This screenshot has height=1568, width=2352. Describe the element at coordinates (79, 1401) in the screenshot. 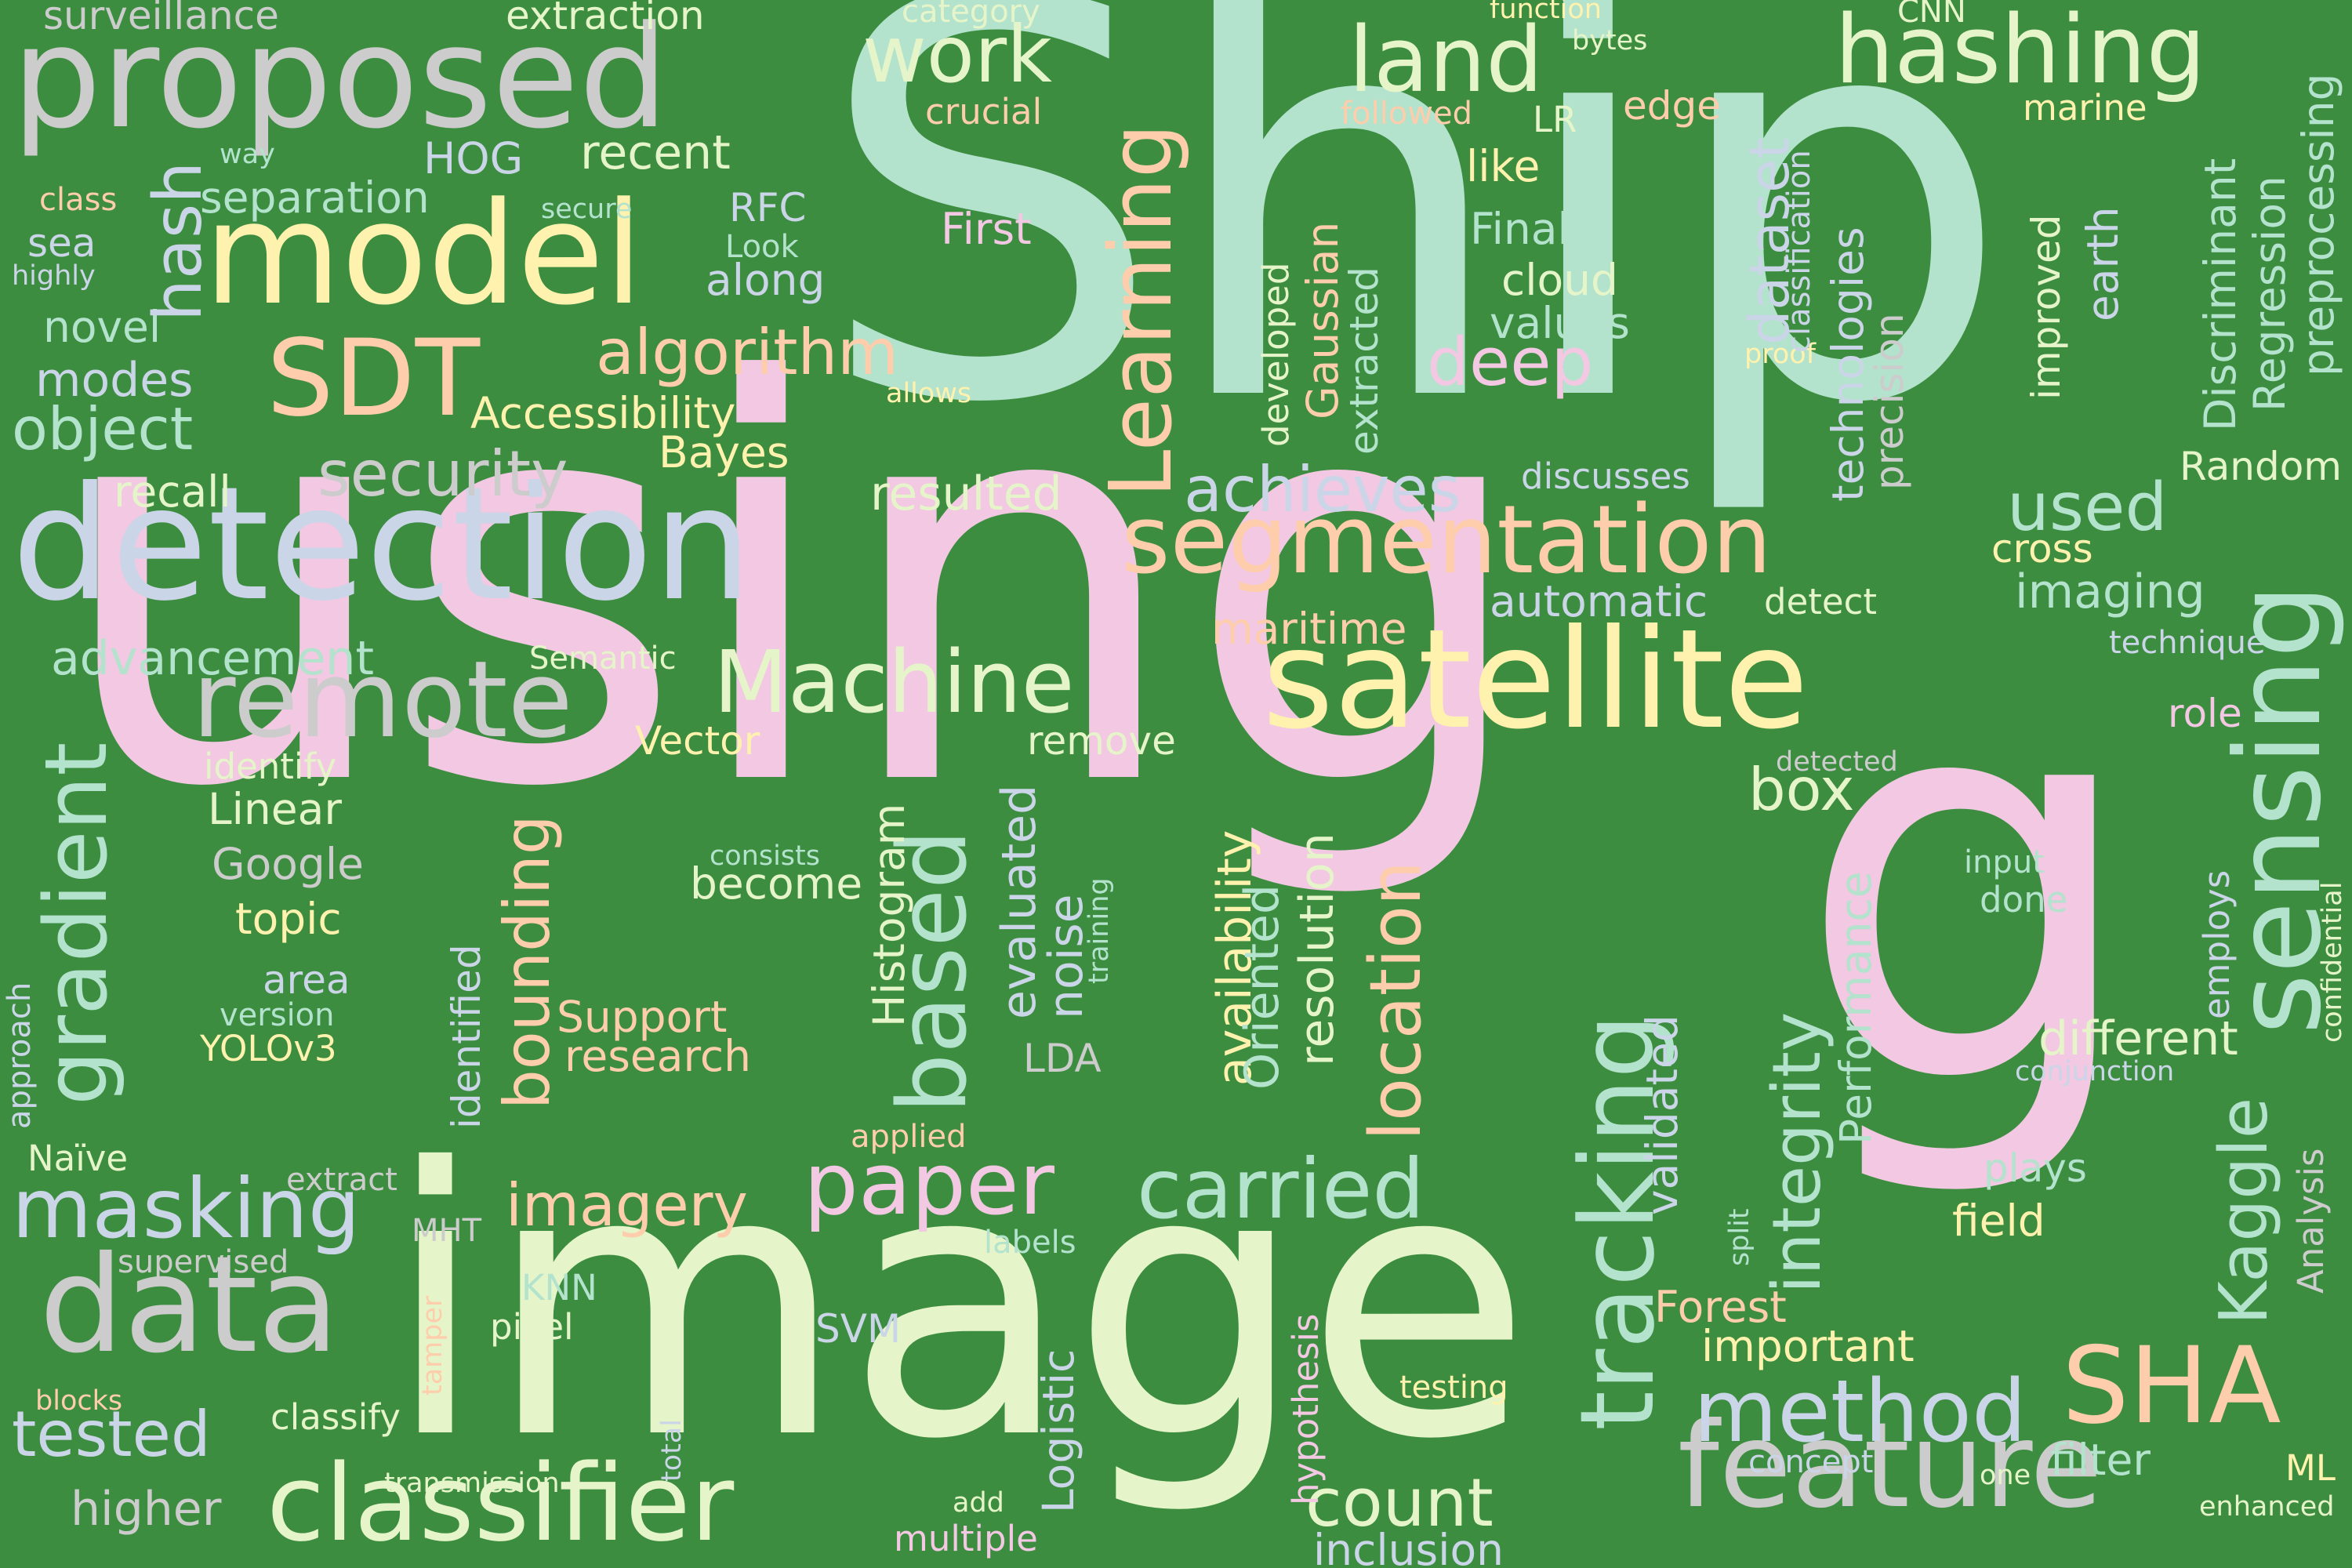

I see `word-blocks: blocks` at that location.